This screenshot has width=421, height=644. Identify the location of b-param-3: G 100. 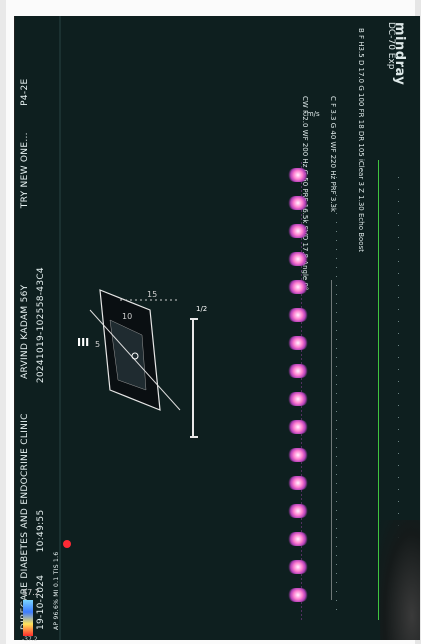
(361, 96).